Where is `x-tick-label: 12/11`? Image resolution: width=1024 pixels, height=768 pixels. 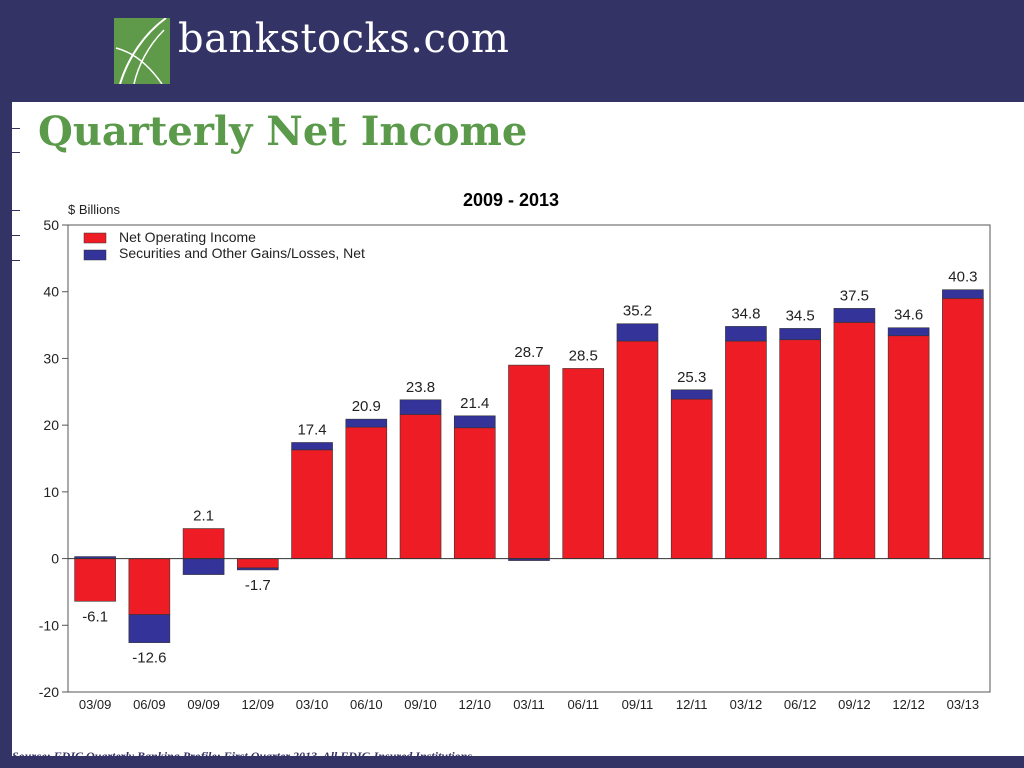 x-tick-label: 12/11 is located at coordinates (692, 704).